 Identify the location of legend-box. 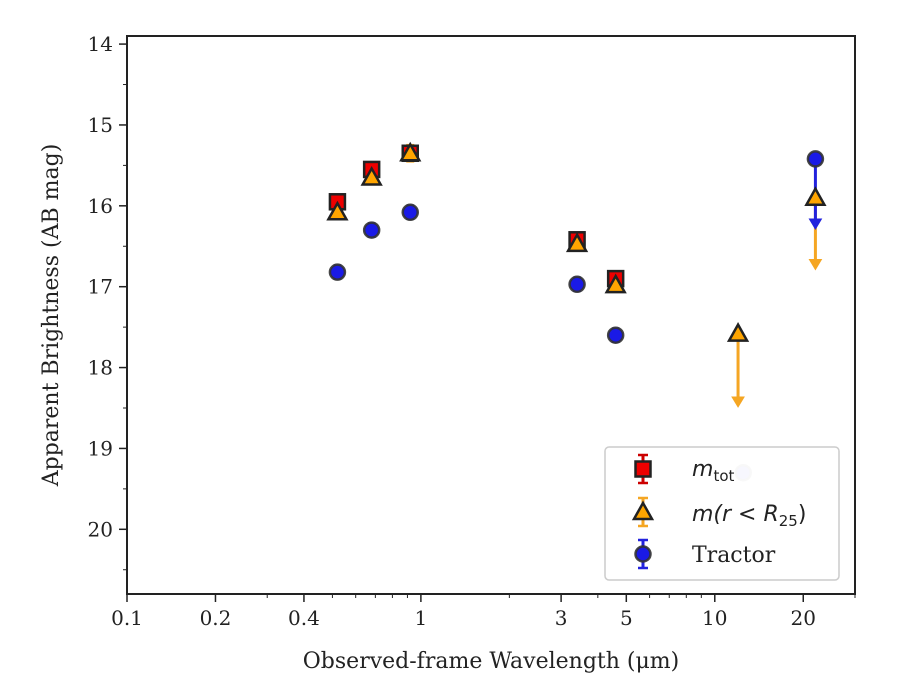
(722, 513).